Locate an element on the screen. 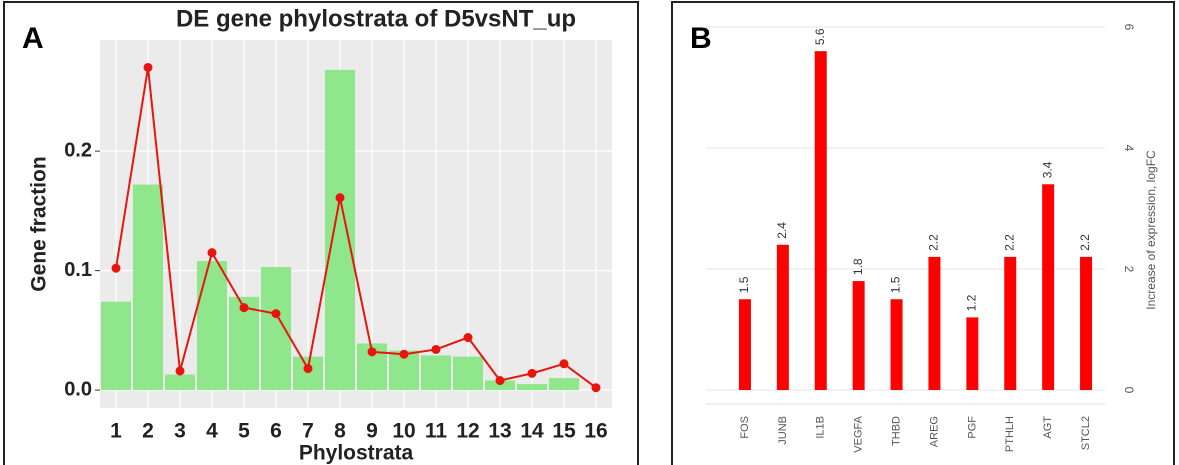  value-label: 3.4 is located at coordinates (1047, 169).